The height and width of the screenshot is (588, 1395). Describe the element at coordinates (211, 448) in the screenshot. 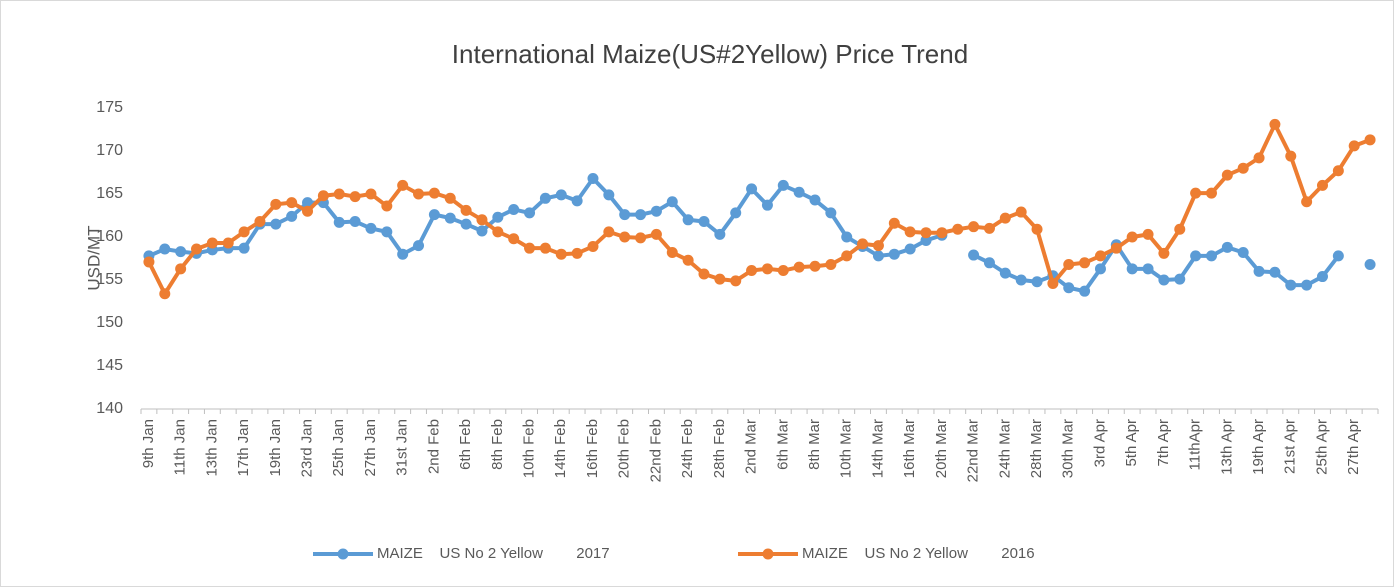

I see `x-tick-label: 13th Jan` at that location.